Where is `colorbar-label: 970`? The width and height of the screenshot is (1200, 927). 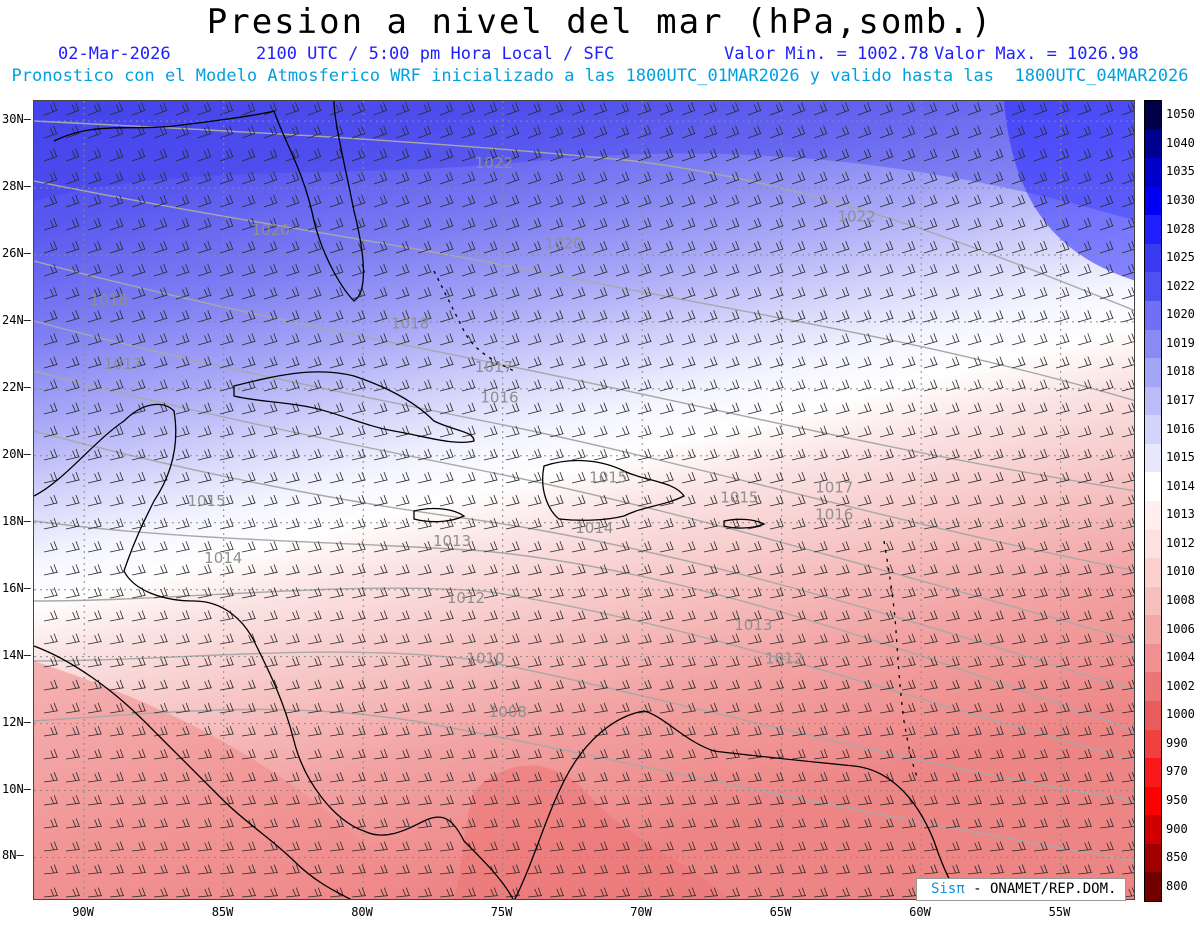 colorbar-label: 970 is located at coordinates (1177, 771).